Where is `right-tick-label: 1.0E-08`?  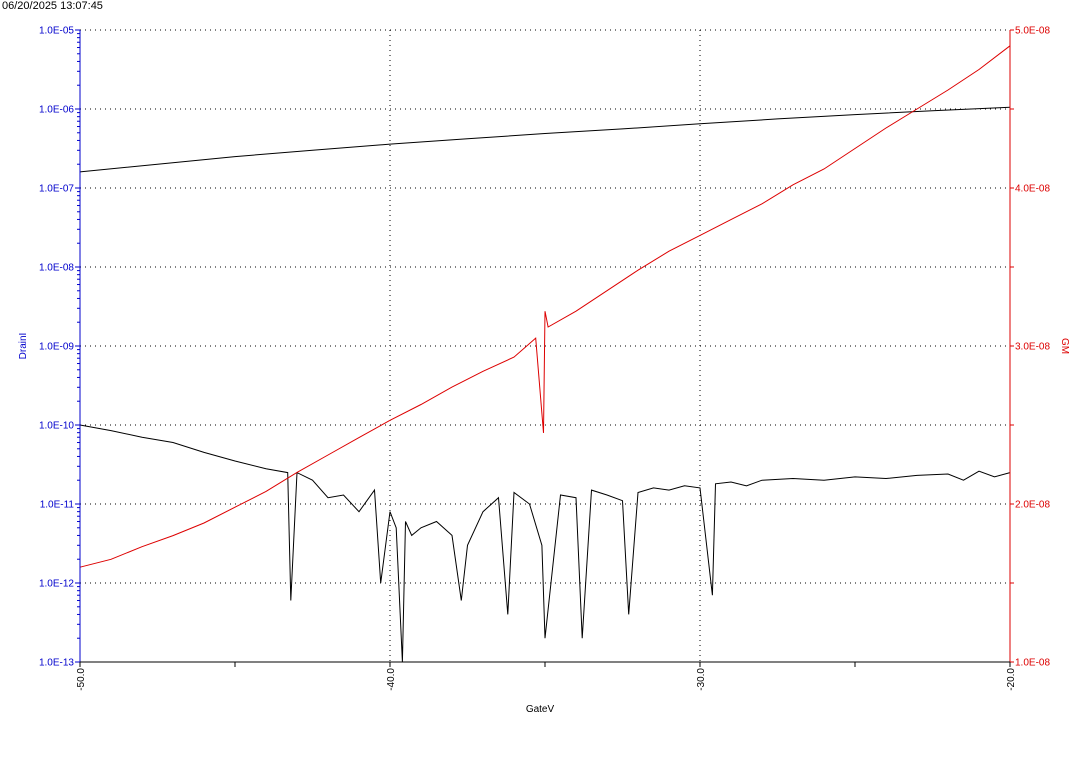 right-tick-label: 1.0E-08 is located at coordinates (1032, 663).